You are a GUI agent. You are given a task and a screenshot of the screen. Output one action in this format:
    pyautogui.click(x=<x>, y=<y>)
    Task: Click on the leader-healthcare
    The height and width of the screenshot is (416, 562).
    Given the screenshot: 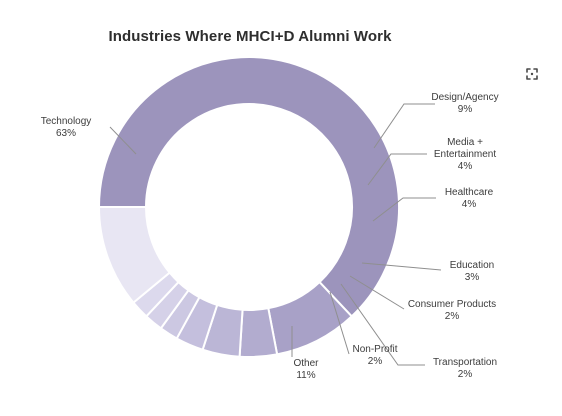 What is the action you would take?
    pyautogui.click(x=404, y=209)
    